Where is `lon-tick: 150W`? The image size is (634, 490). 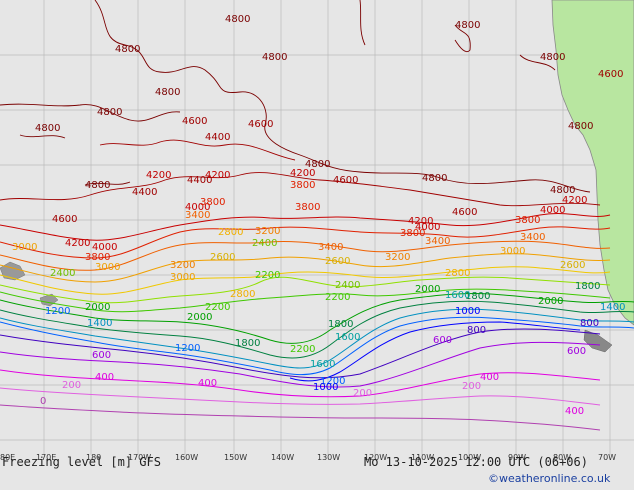
lon-tick: 150W is located at coordinates (235, 457).